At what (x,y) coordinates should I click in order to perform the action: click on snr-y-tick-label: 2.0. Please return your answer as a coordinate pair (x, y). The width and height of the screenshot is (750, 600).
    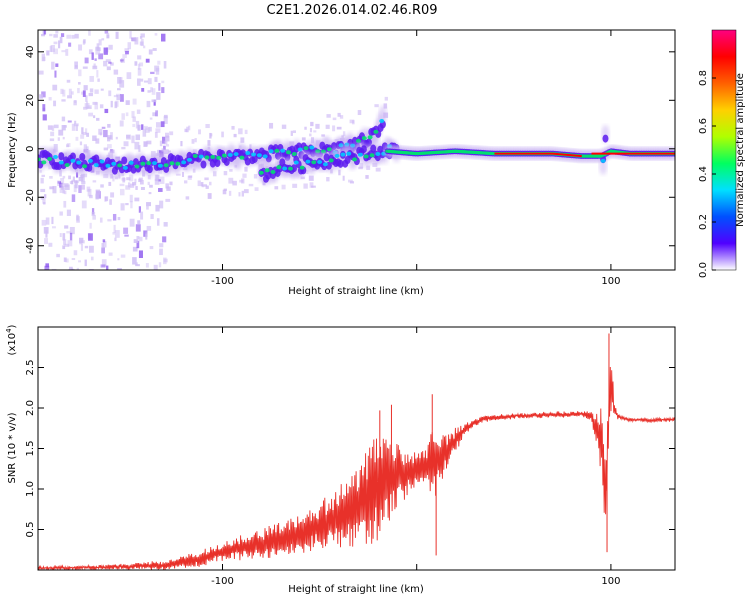
    Looking at the image, I should click on (30, 408).